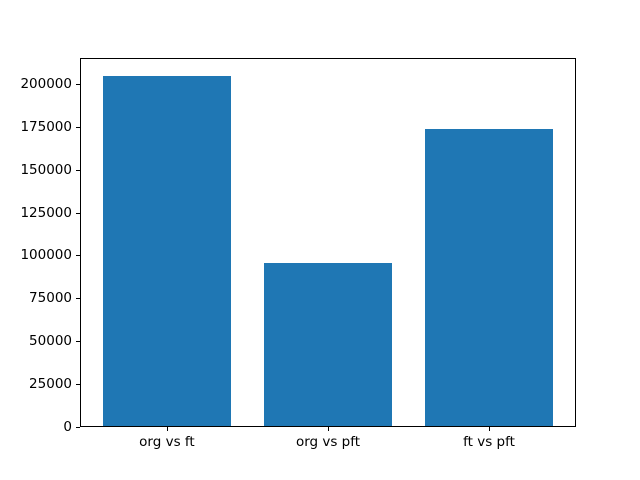 The width and height of the screenshot is (640, 480). I want to click on y-axis-tick-label: 50000, so click(50, 341).